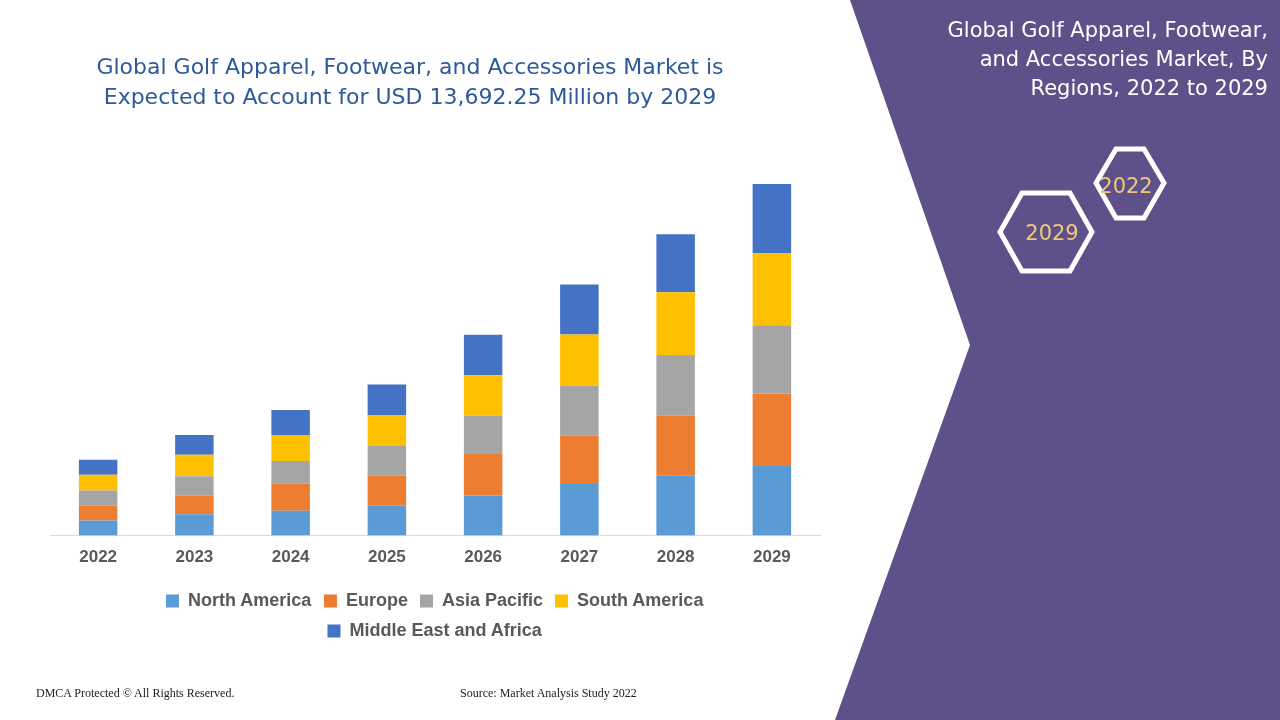 Image resolution: width=1280 pixels, height=720 pixels. What do you see at coordinates (1126, 186) in the screenshot?
I see `text: 2022` at bounding box center [1126, 186].